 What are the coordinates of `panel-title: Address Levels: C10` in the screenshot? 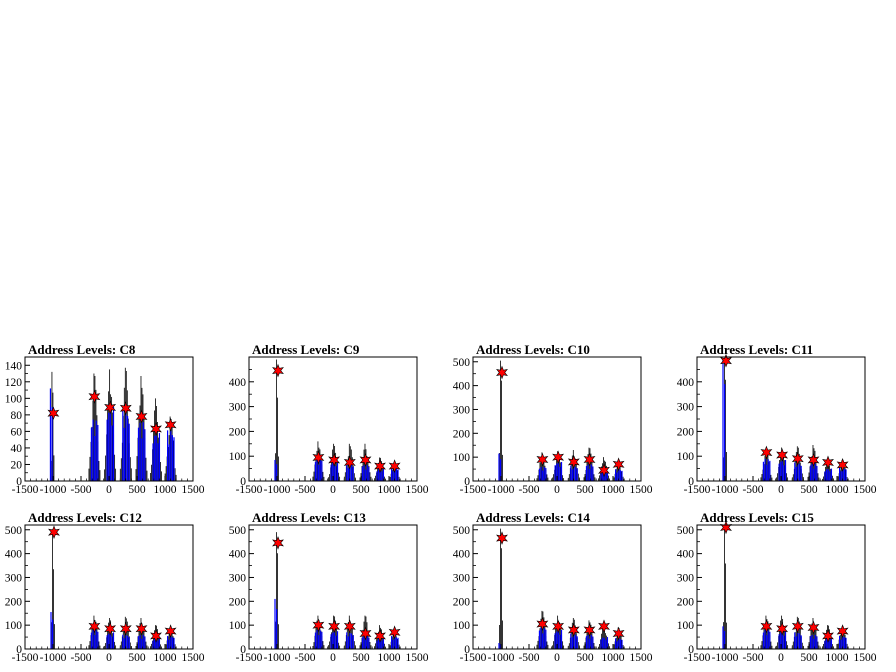 It's located at (533, 349).